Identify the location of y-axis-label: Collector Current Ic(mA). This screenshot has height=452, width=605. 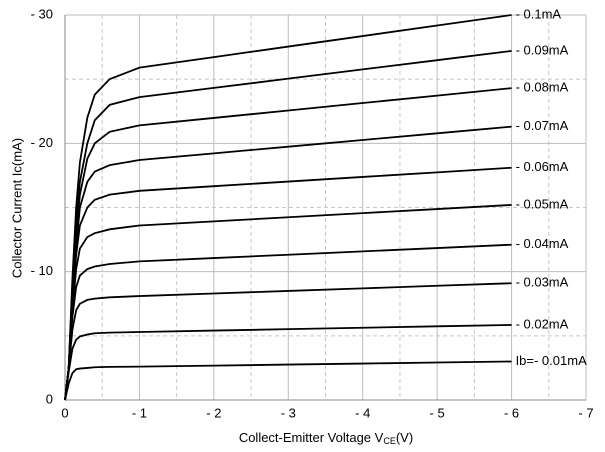
(16, 208).